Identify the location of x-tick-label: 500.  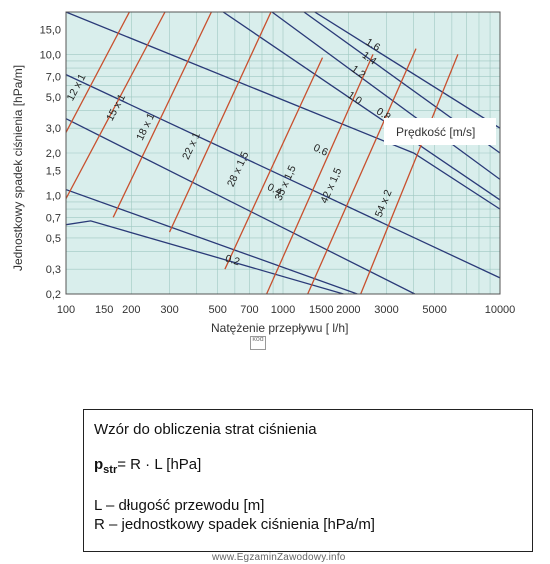
(217, 310).